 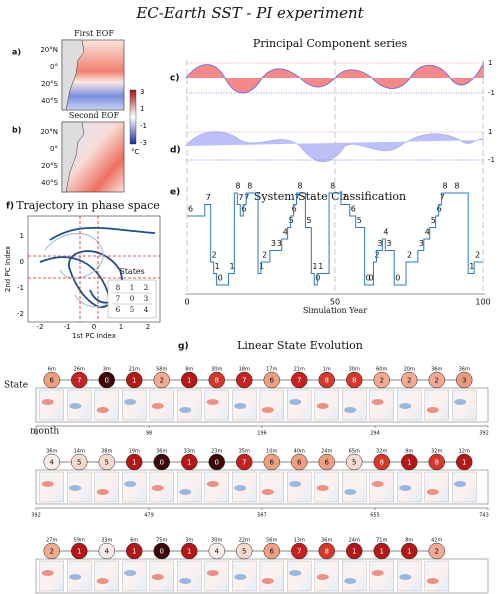 What do you see at coordinates (174, 79) in the screenshot?
I see `panel-label: c)` at bounding box center [174, 79].